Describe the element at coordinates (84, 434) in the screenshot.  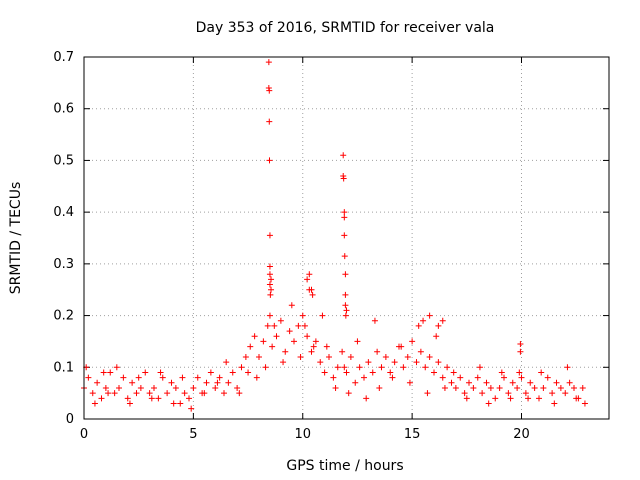
I see `x-tick-label: 0` at that location.